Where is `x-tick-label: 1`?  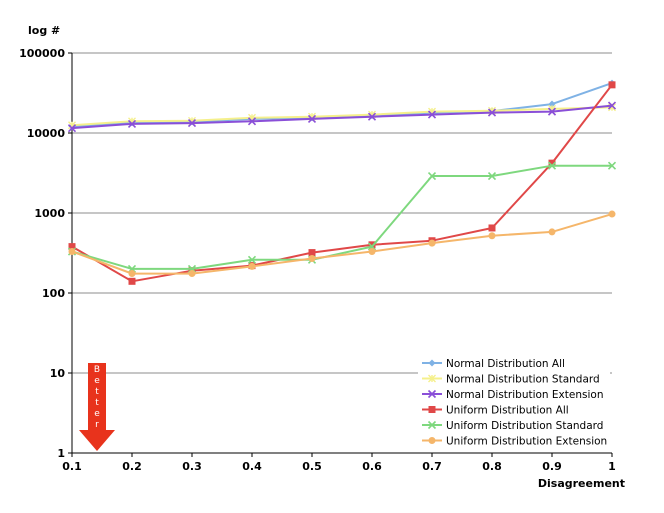
x-tick-label: 1 is located at coordinates (612, 466).